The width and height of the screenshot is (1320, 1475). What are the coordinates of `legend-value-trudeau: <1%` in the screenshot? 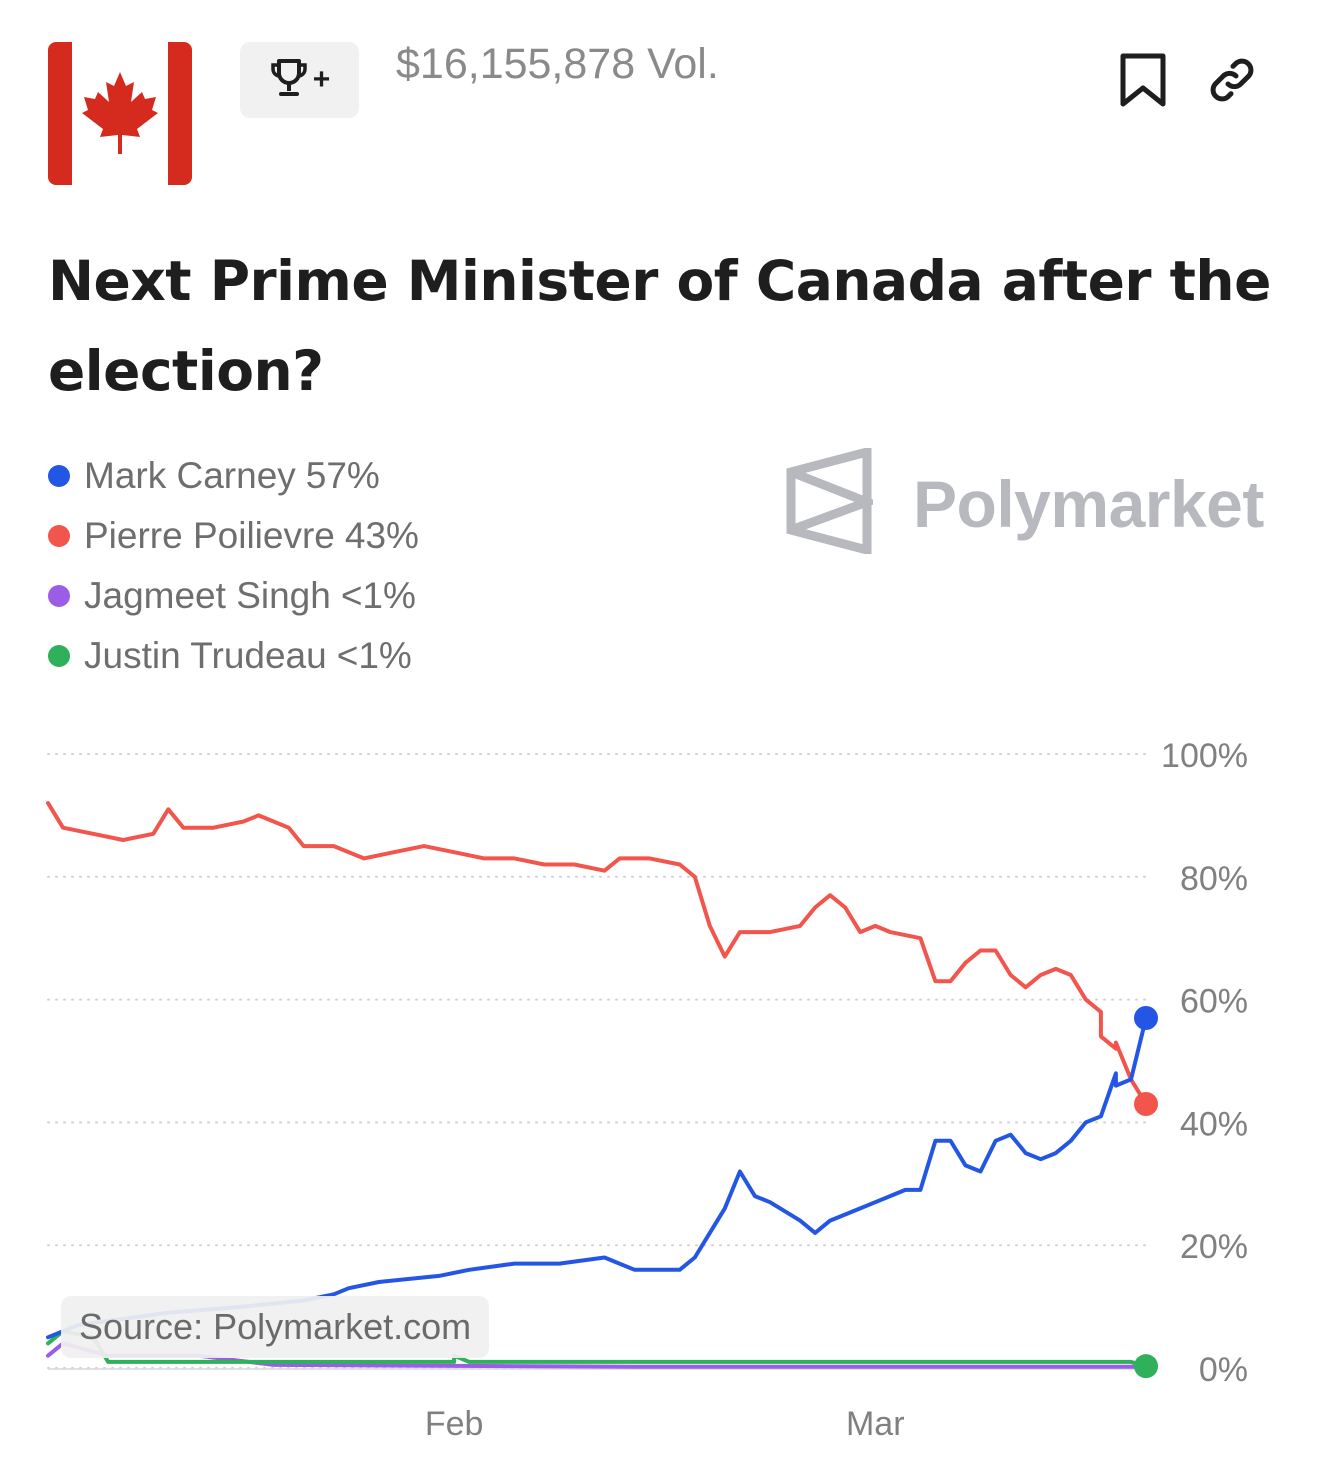 It's located at (374, 655).